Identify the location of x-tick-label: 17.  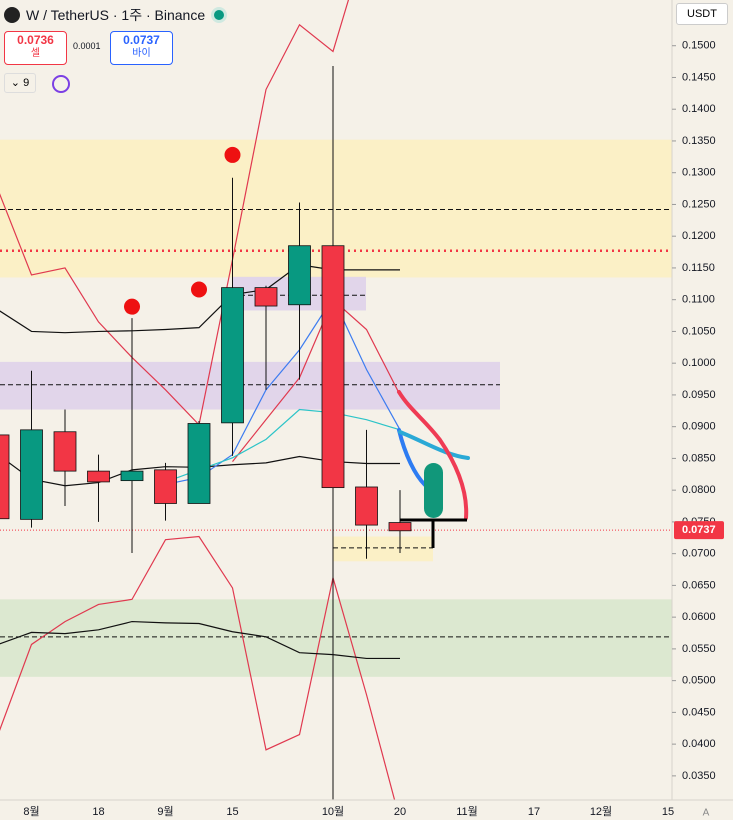
(534, 812).